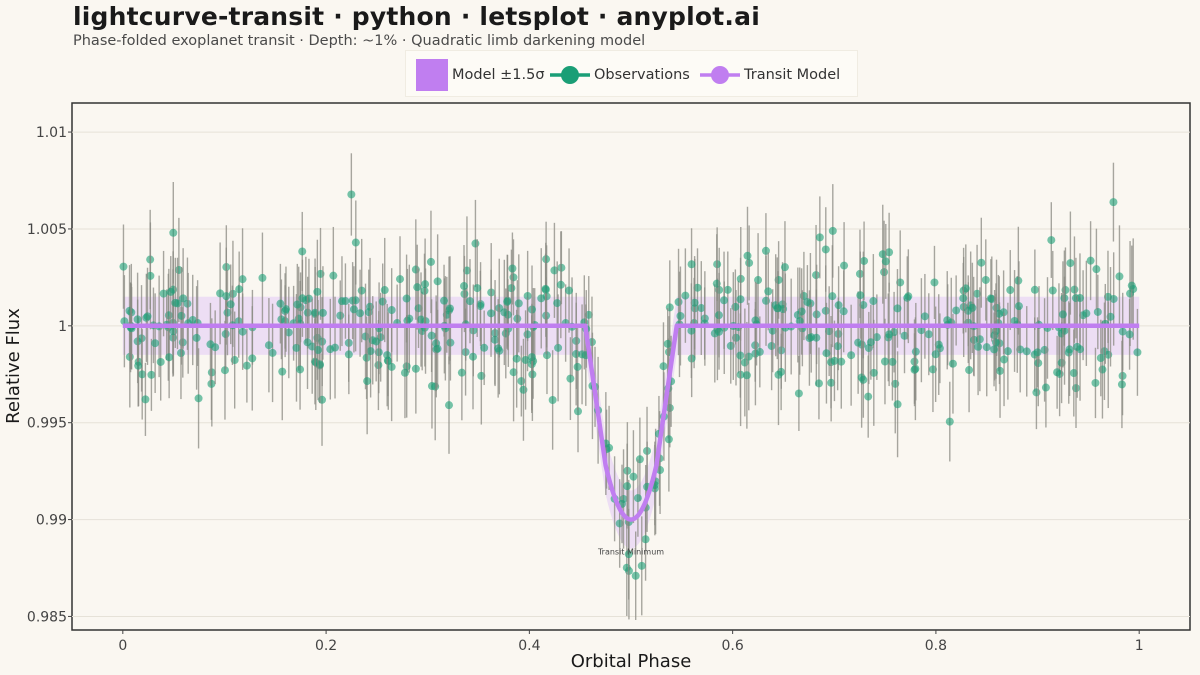 This screenshot has width=1200, height=675. What do you see at coordinates (432, 74) in the screenshot?
I see `legend-band-swatch-icon` at bounding box center [432, 74].